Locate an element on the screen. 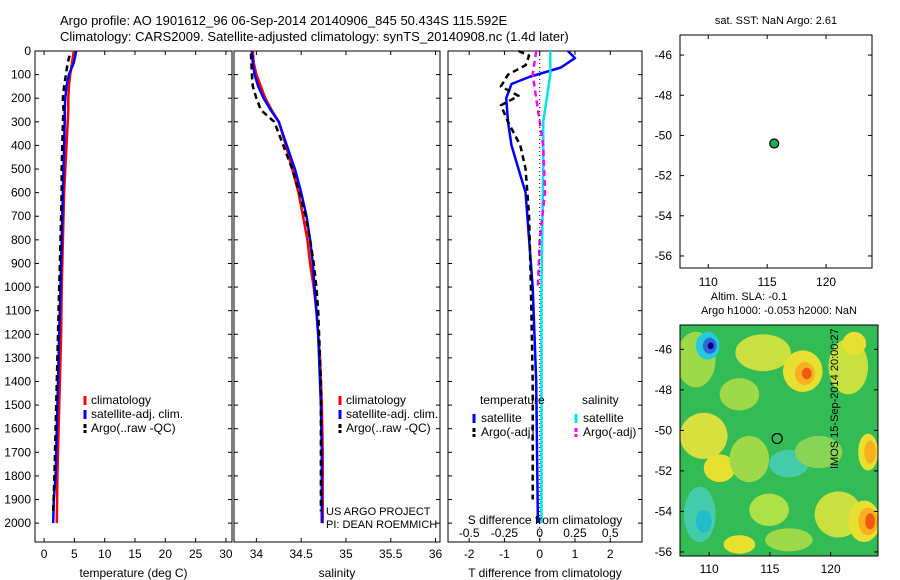 This screenshot has width=900, height=580. depth-tick-label: 700 is located at coordinates (21, 216).